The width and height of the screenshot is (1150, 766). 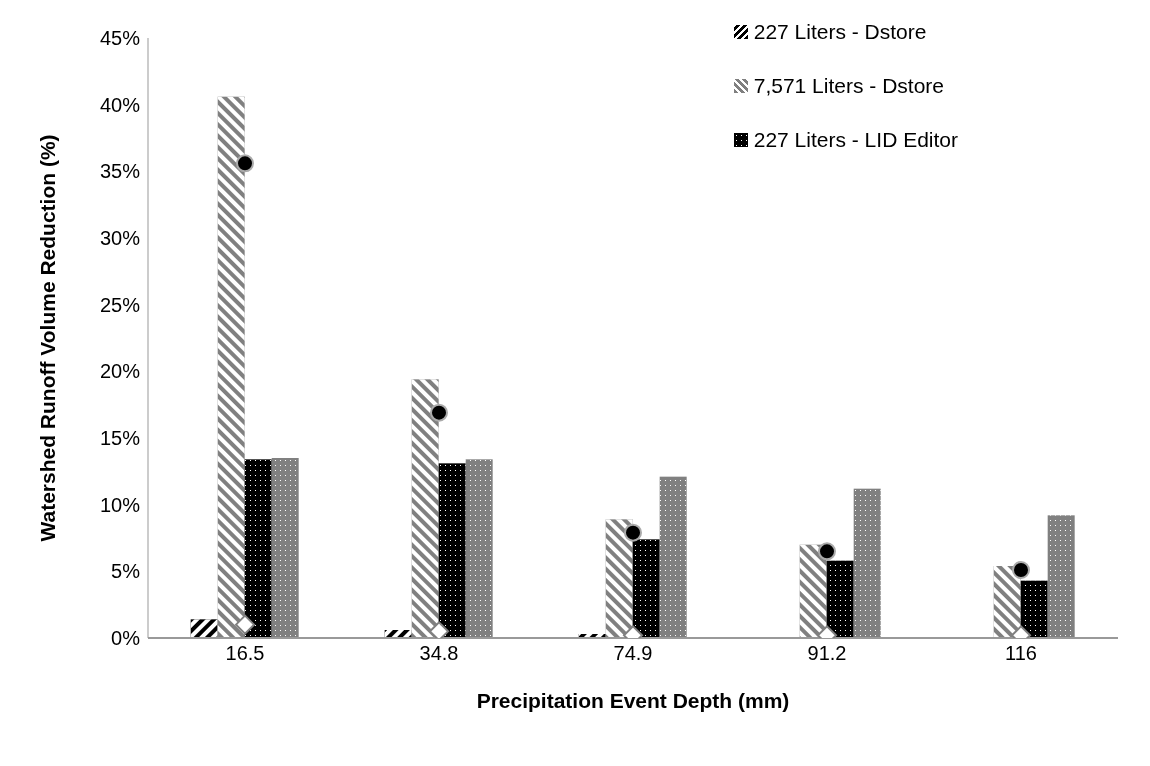 What do you see at coordinates (855, 140) in the screenshot?
I see `legend-label: 227 Liters - LID Editor` at bounding box center [855, 140].